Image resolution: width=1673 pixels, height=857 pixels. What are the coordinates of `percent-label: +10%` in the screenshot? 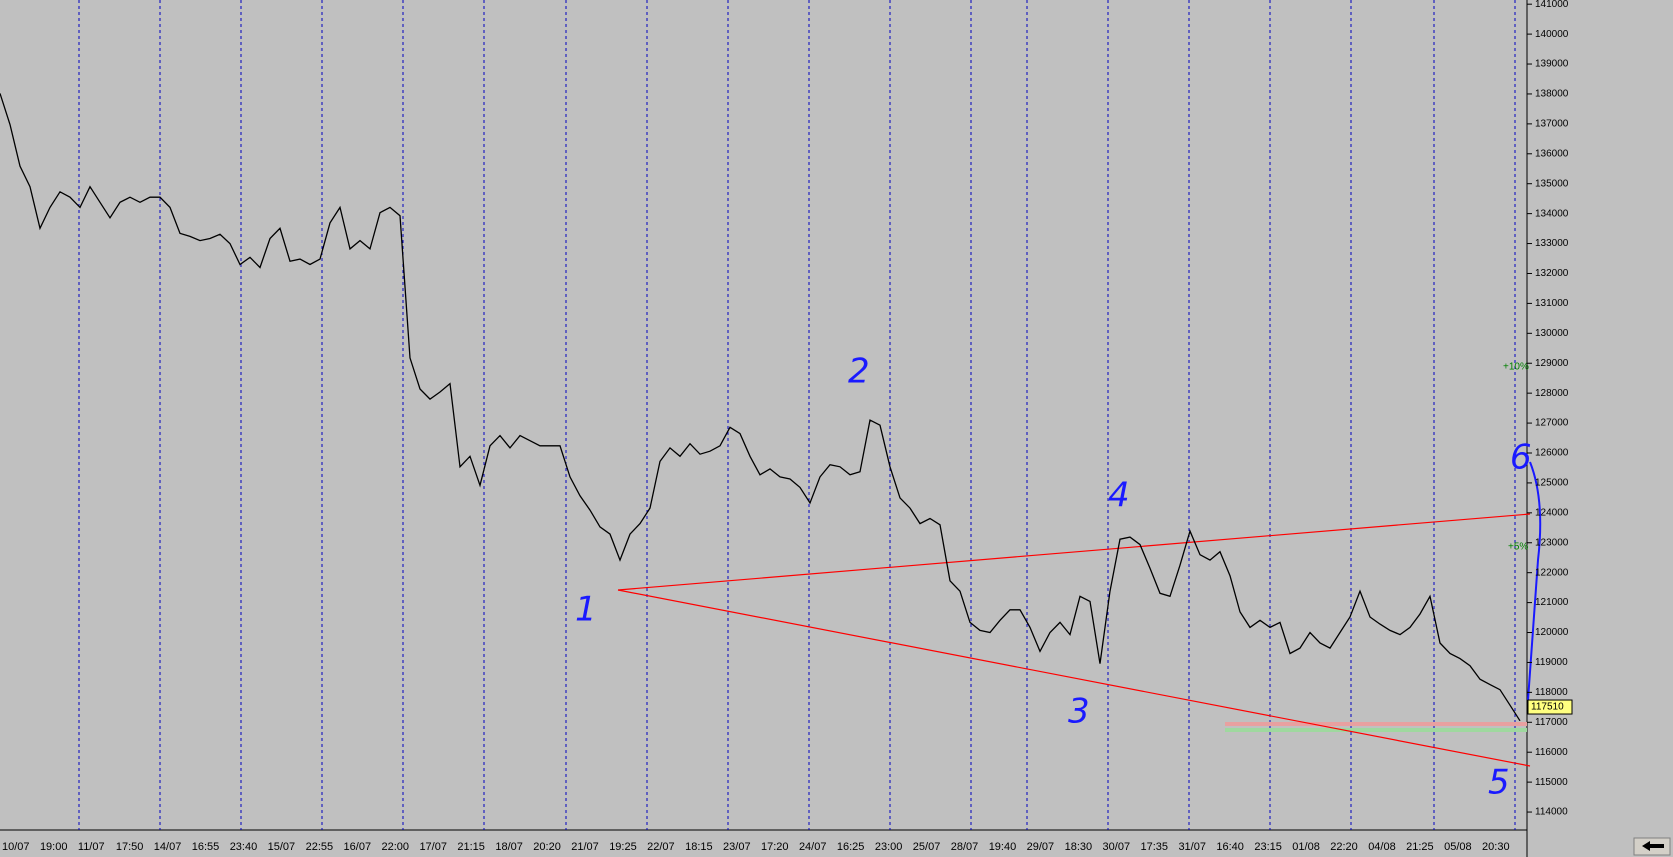 It's located at (1516, 367).